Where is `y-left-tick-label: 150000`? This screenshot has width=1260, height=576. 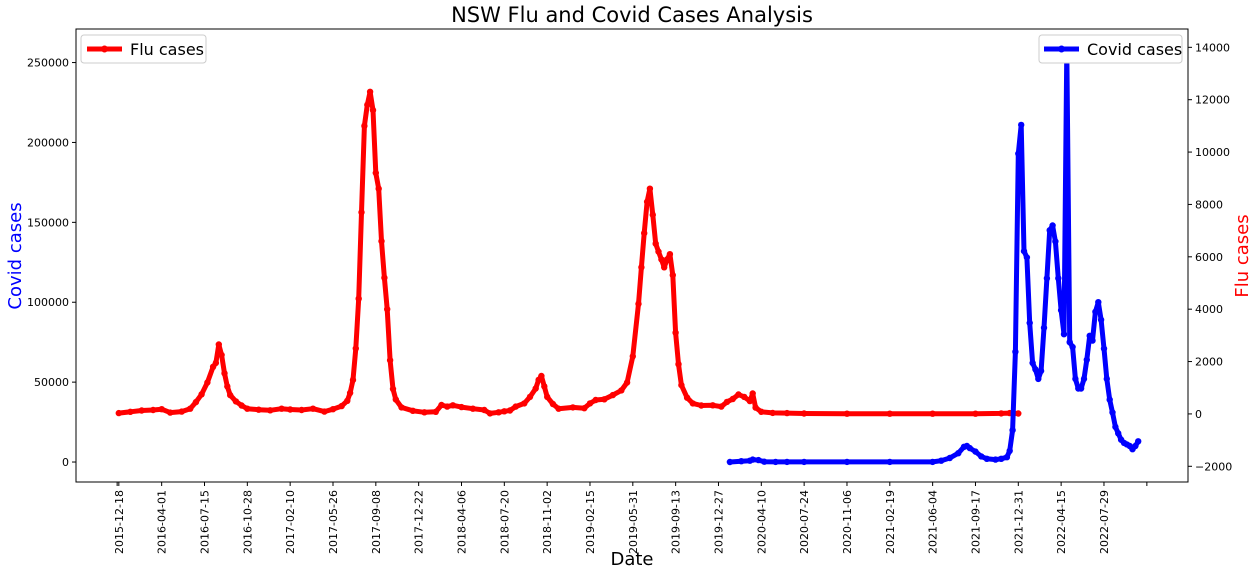 y-left-tick-label: 150000 is located at coordinates (48, 222).